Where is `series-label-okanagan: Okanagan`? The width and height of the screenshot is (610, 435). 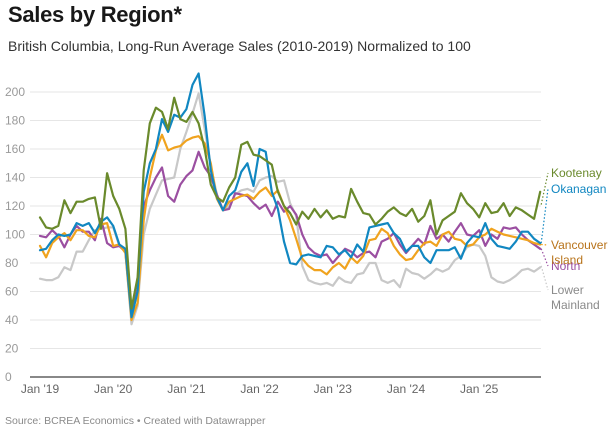
series-label-okanagan: Okanagan is located at coordinates (578, 189).